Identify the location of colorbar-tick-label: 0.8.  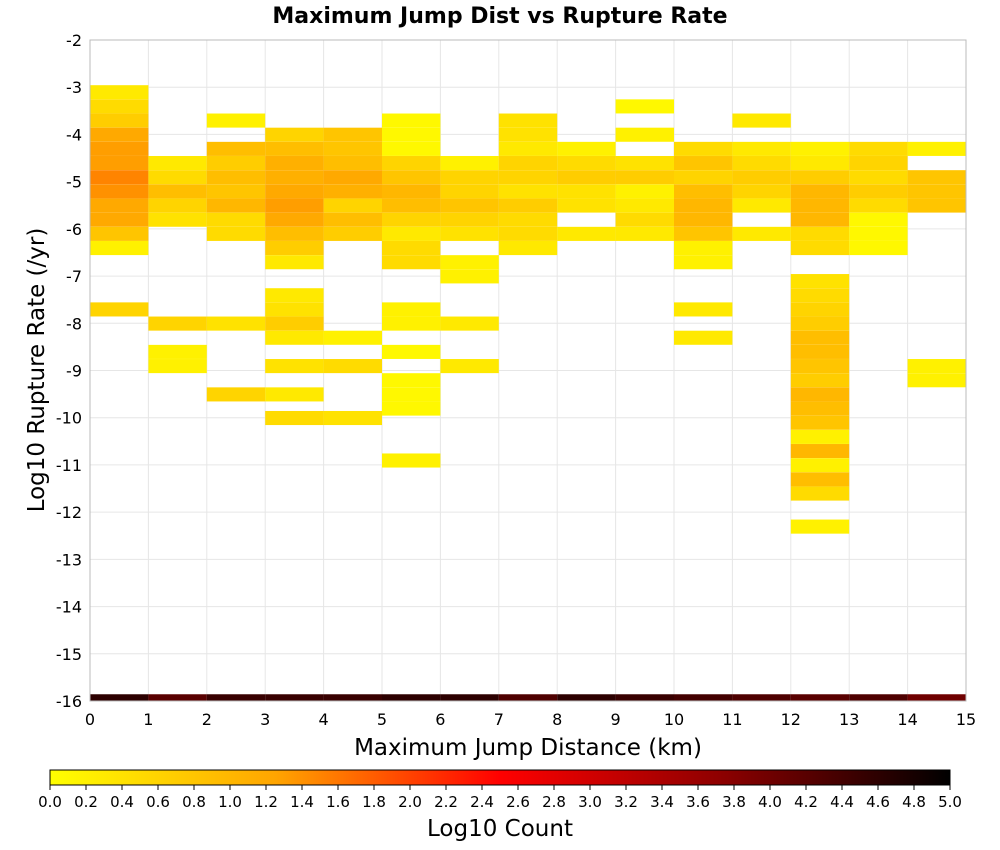
(194, 802).